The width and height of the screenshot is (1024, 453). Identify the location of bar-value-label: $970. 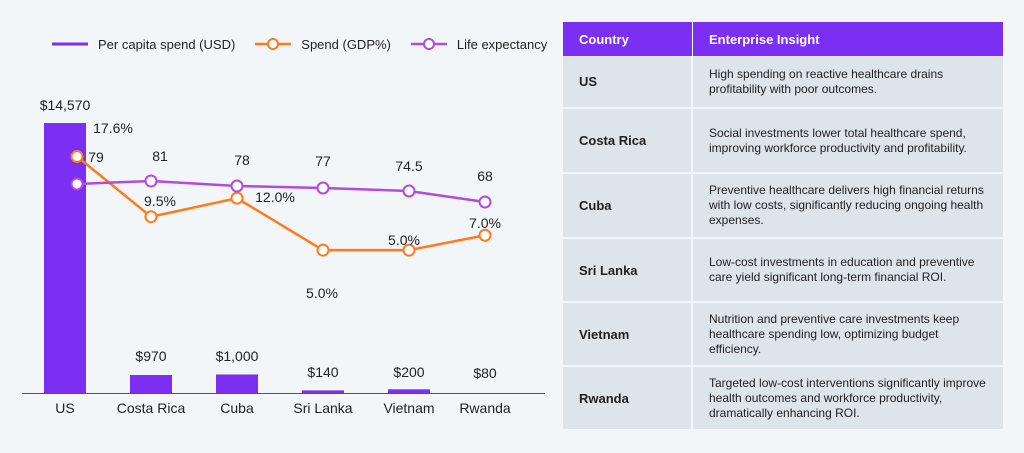
(150, 356).